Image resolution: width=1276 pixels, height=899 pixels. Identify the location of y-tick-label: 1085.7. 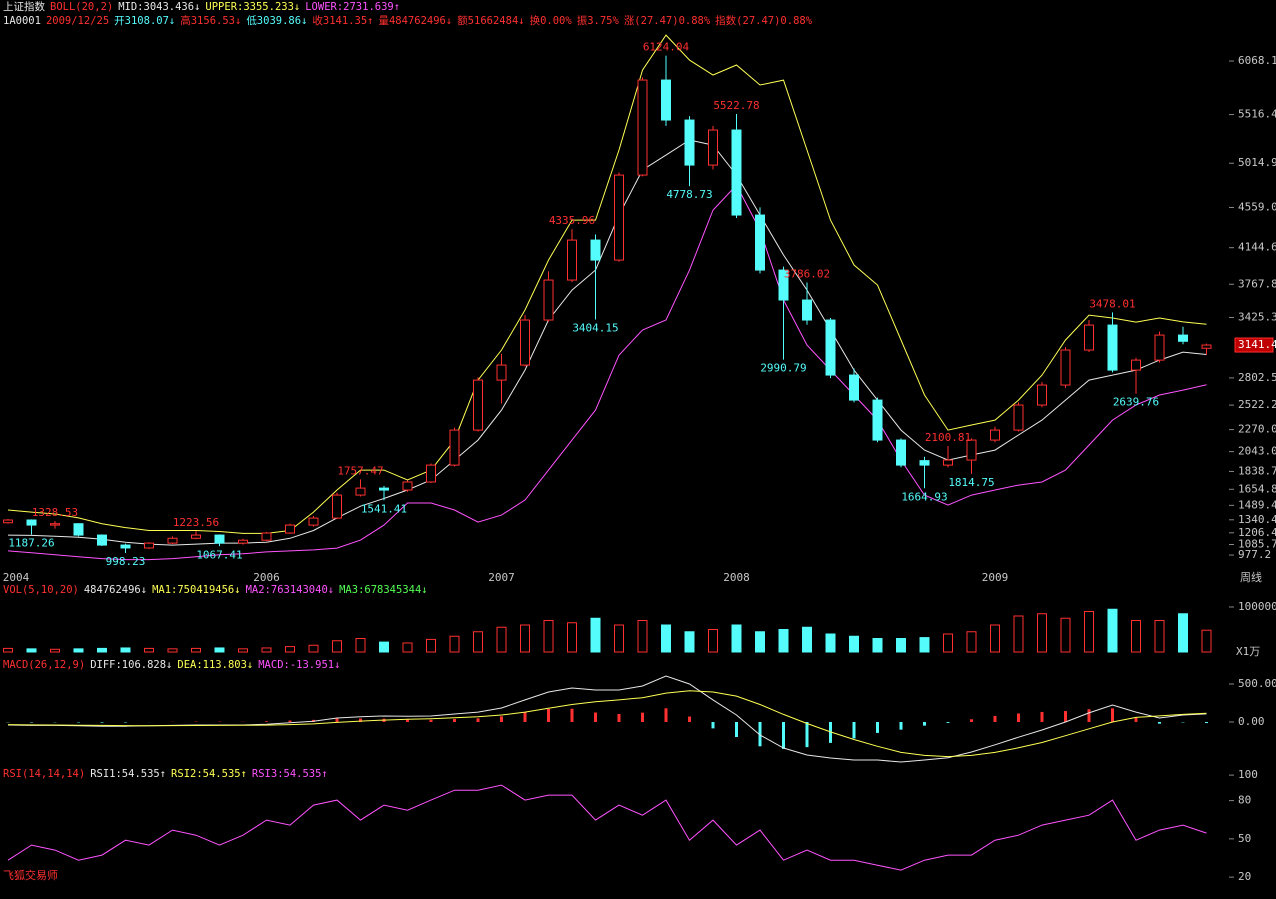
(1257, 544).